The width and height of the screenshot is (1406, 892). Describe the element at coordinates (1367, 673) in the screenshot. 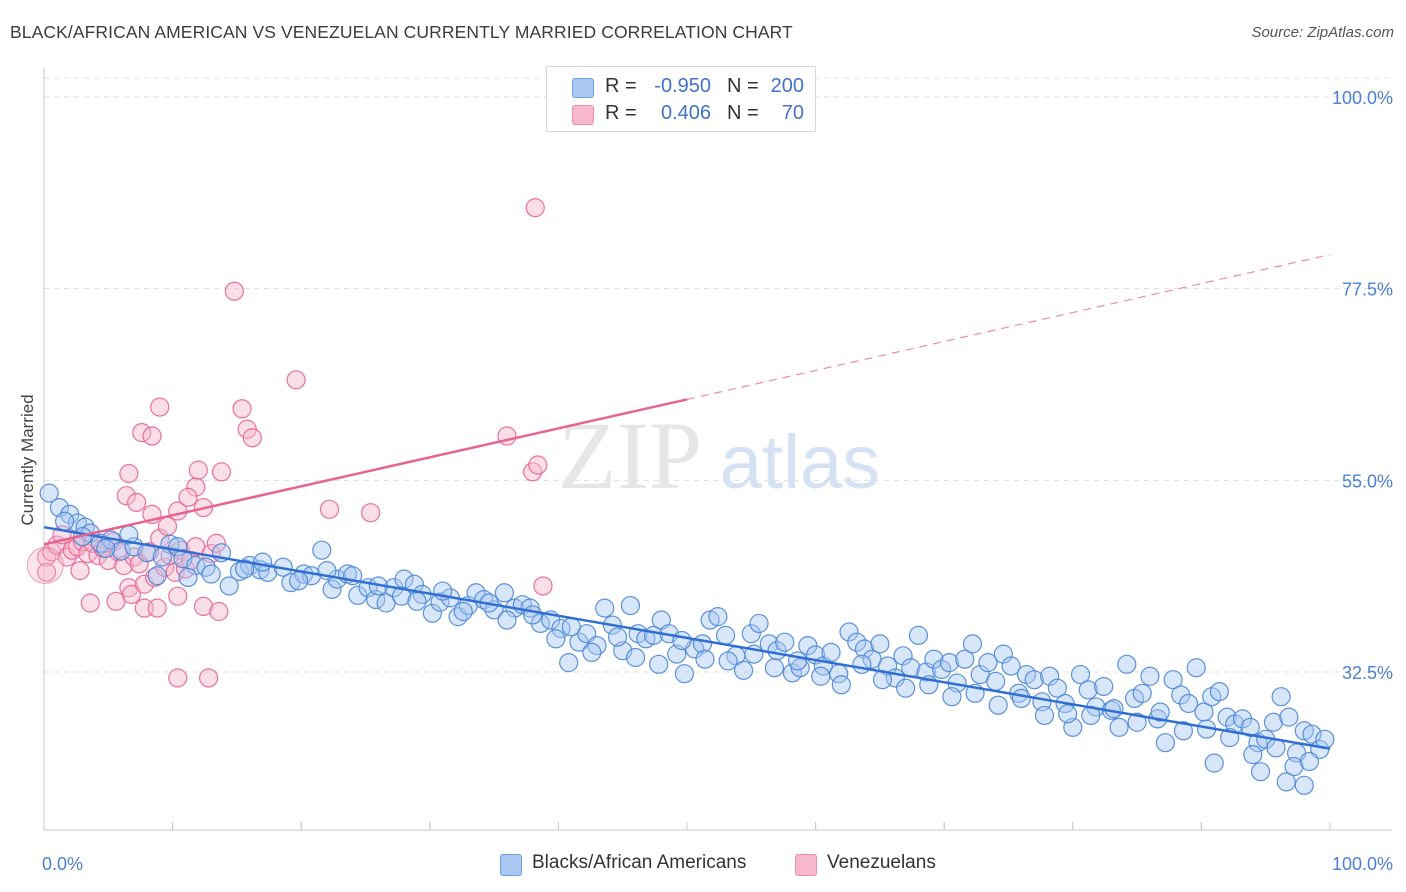

I see `y-tick-label: 32.5%` at that location.